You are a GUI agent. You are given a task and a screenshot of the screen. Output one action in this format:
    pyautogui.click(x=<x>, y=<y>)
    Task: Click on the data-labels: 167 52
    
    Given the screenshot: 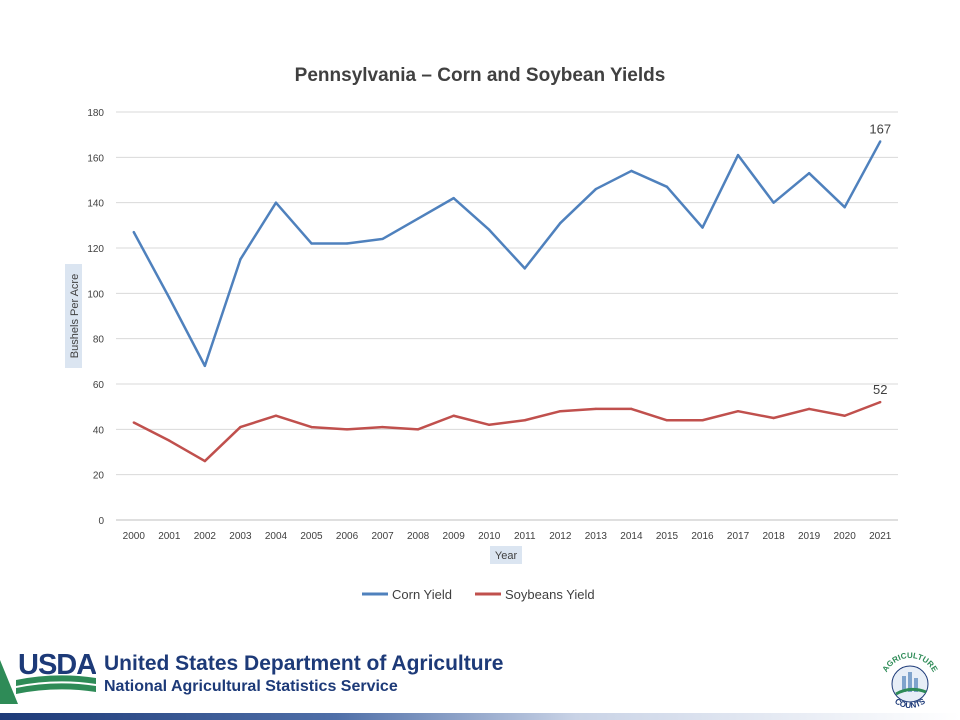 What is the action you would take?
    pyautogui.click(x=880, y=259)
    